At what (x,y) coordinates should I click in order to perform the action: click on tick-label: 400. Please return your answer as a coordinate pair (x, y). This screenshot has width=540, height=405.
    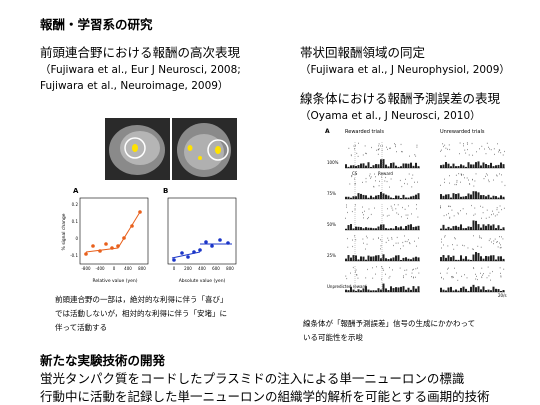
    Looking at the image, I should click on (202, 268).